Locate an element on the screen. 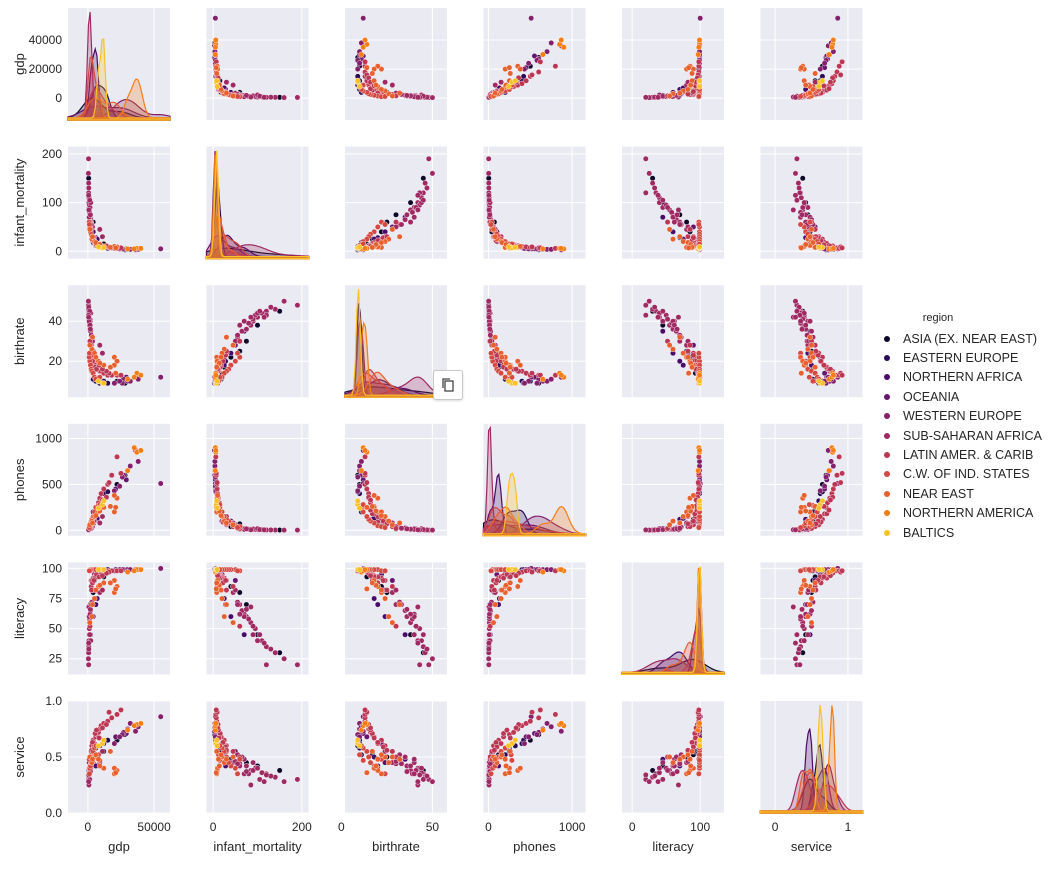 This screenshot has height=869, width=1063. col-tick-label: 0 is located at coordinates (488, 827).